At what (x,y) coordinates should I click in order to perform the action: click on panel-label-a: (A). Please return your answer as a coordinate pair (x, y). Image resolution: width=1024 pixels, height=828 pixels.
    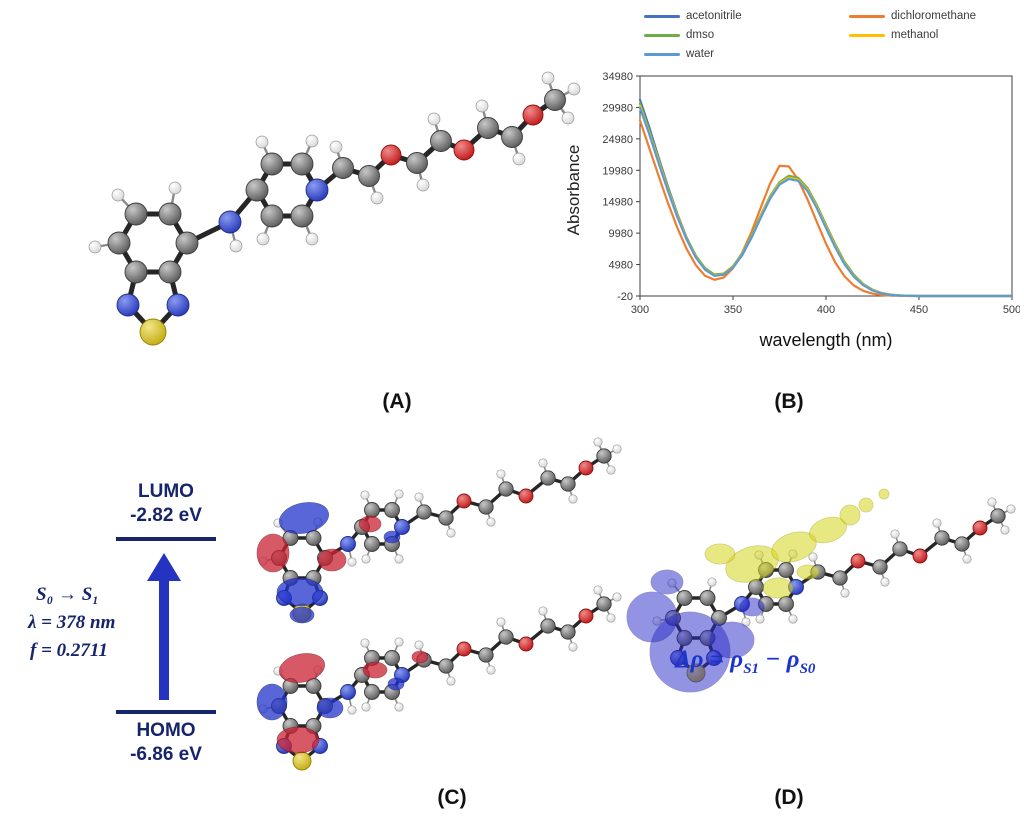
    Looking at the image, I should click on (397, 401).